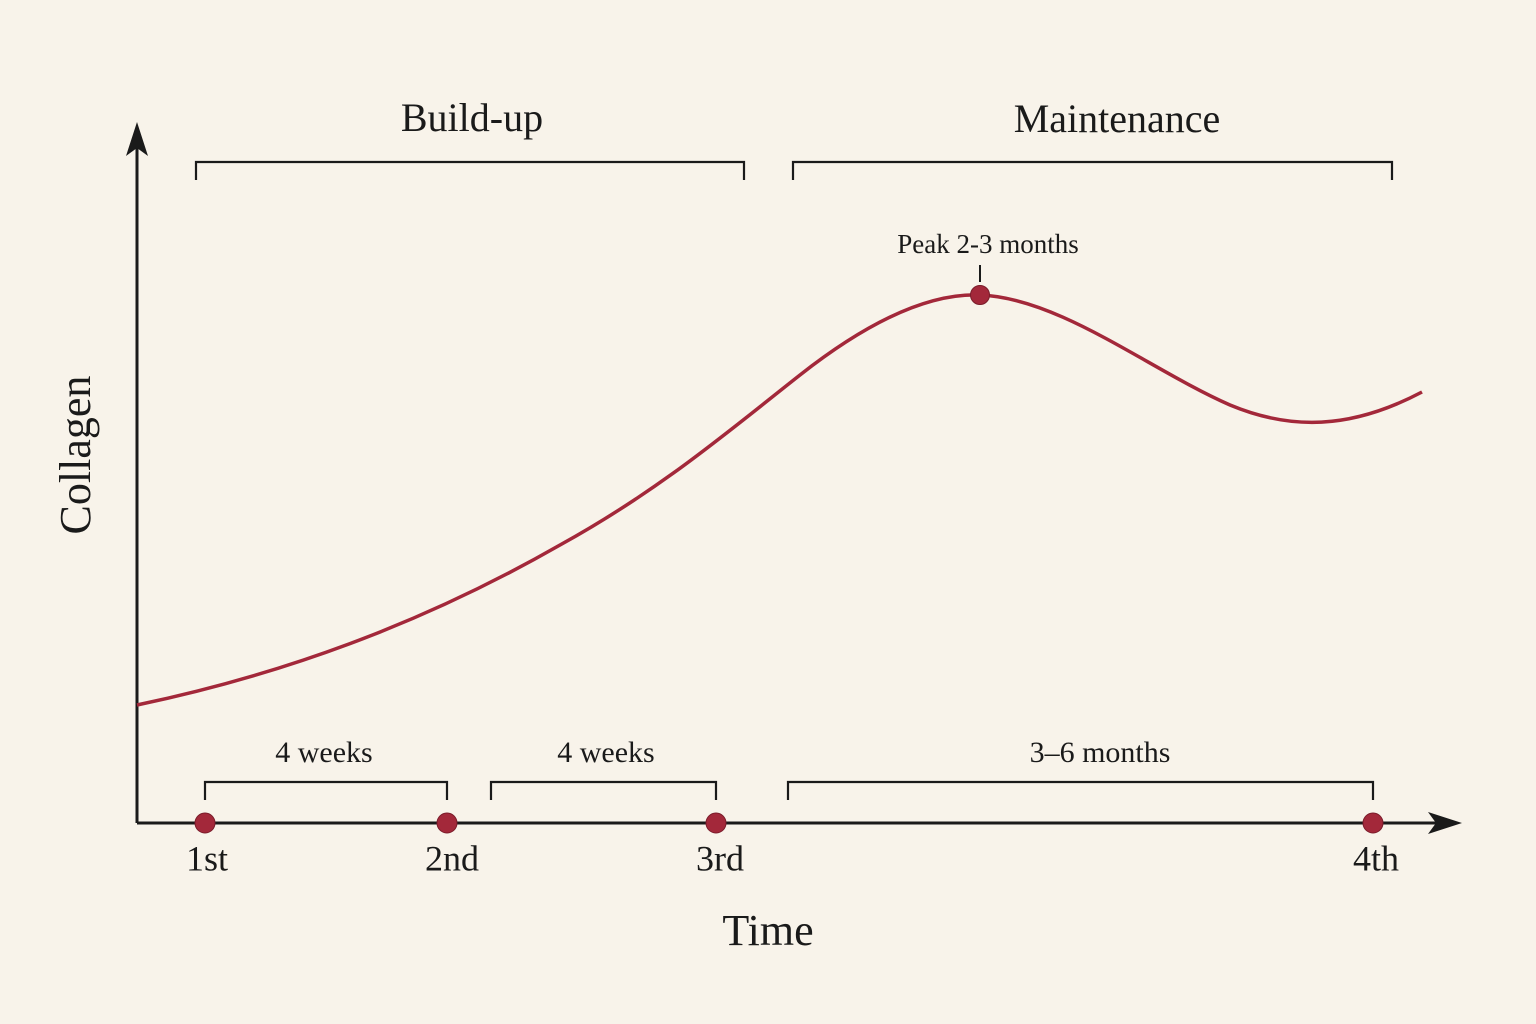 This screenshot has width=1536, height=1024. What do you see at coordinates (137, 139) in the screenshot?
I see `y-axis-arrow` at bounding box center [137, 139].